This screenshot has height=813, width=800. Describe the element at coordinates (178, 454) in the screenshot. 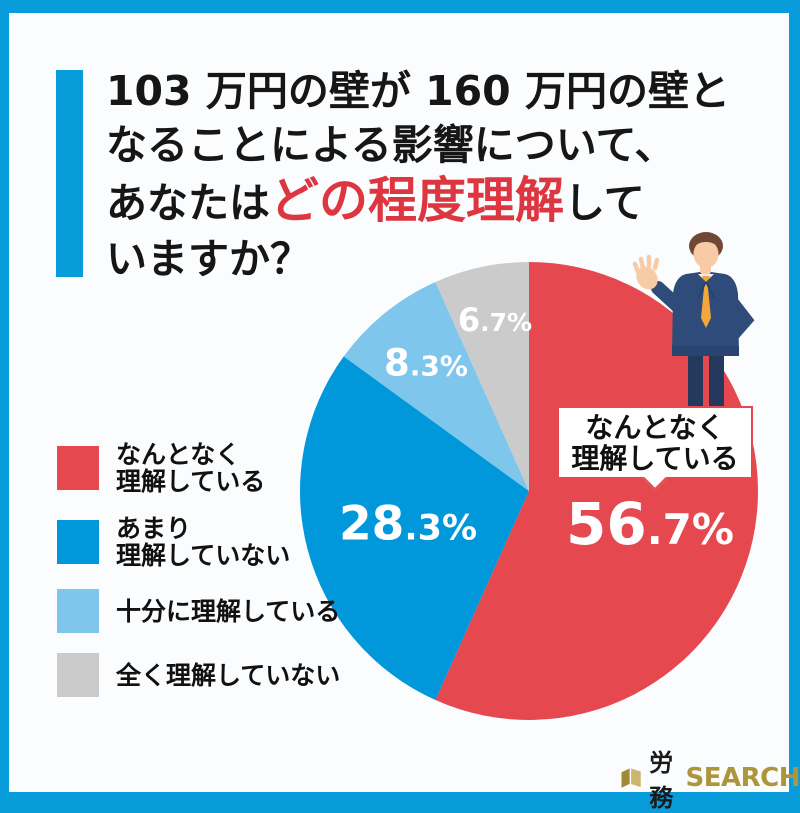

I see `legend-label: なんとなく` at that location.